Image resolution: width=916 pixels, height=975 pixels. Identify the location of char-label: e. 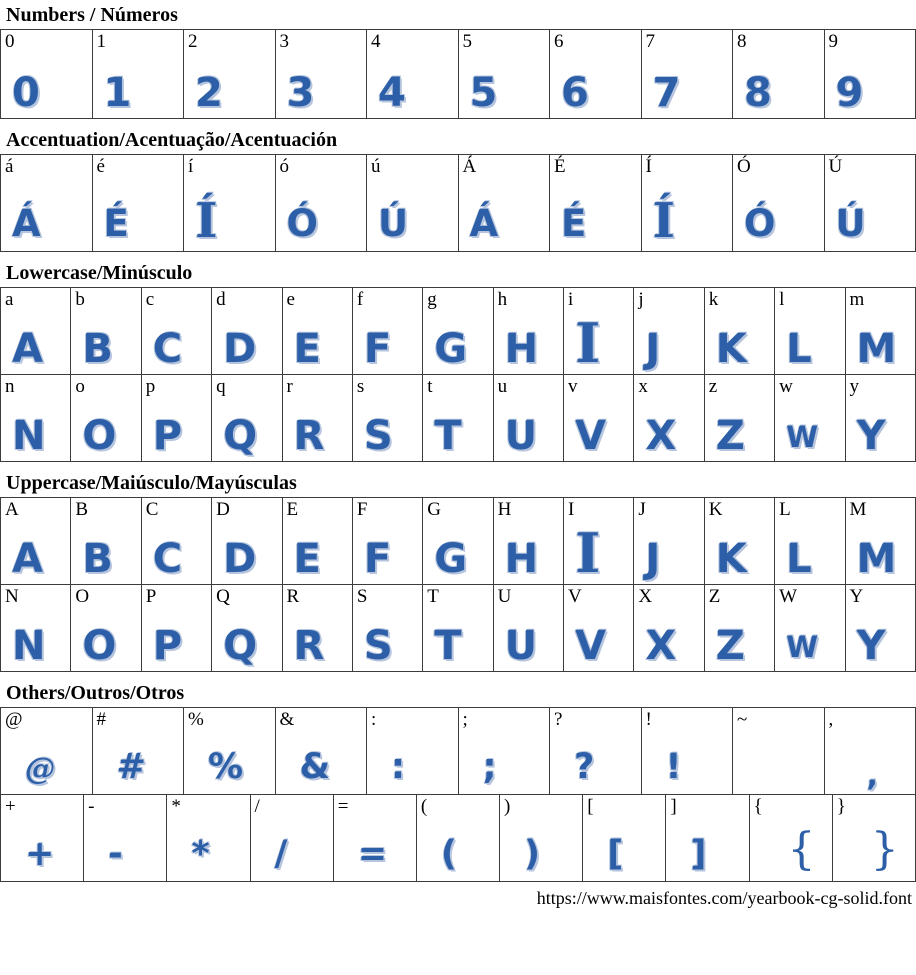
(290, 299).